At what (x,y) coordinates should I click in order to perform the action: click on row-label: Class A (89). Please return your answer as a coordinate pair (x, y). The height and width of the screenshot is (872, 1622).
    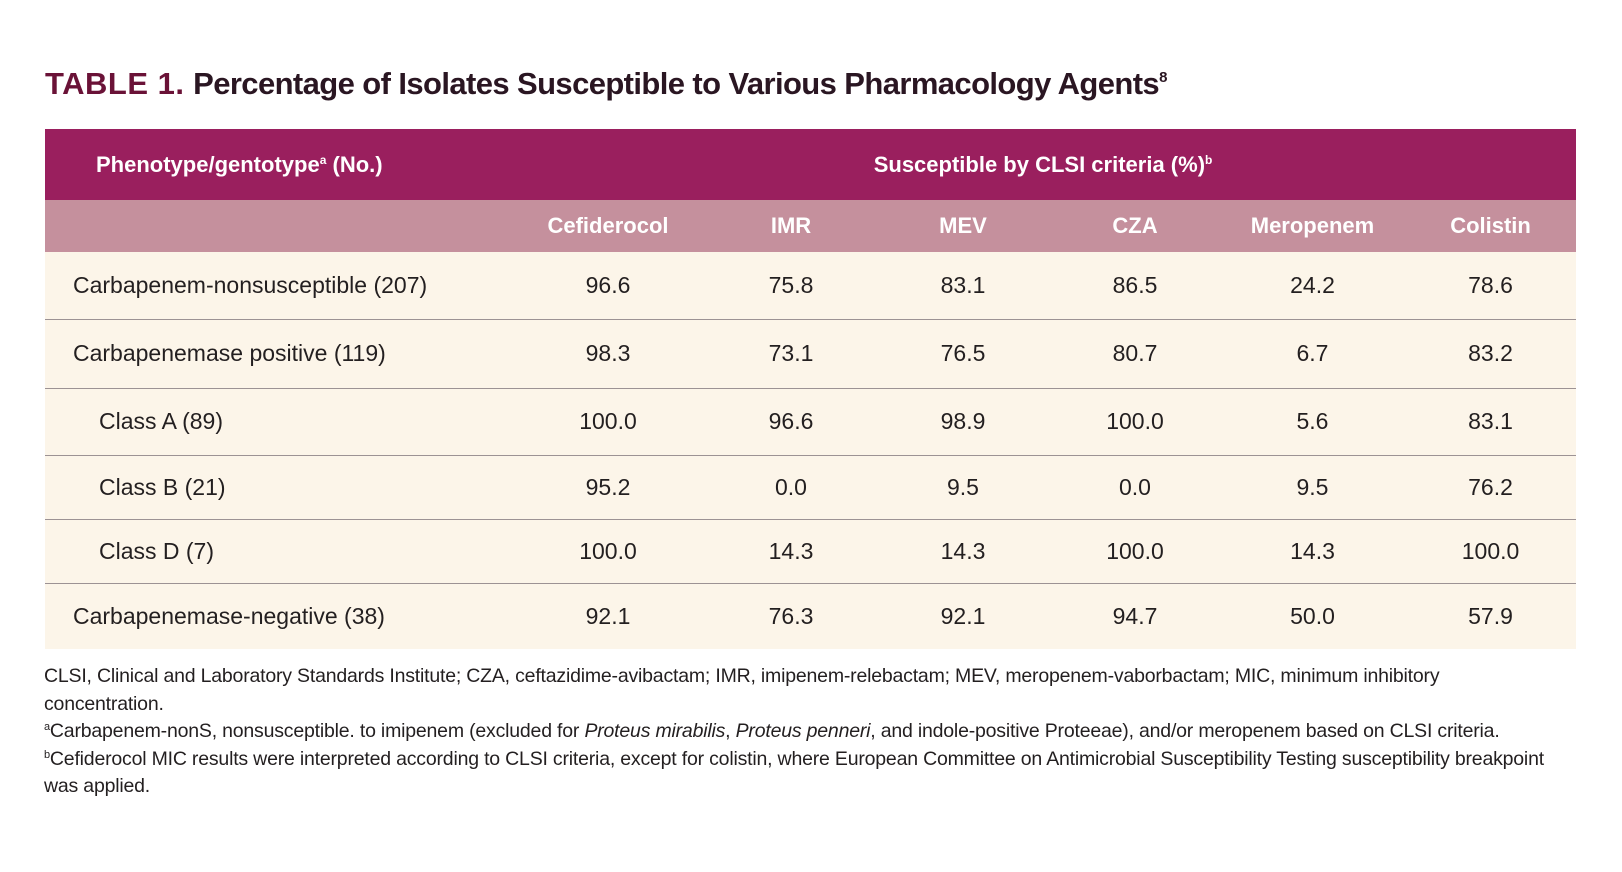
    Looking at the image, I should click on (277, 422).